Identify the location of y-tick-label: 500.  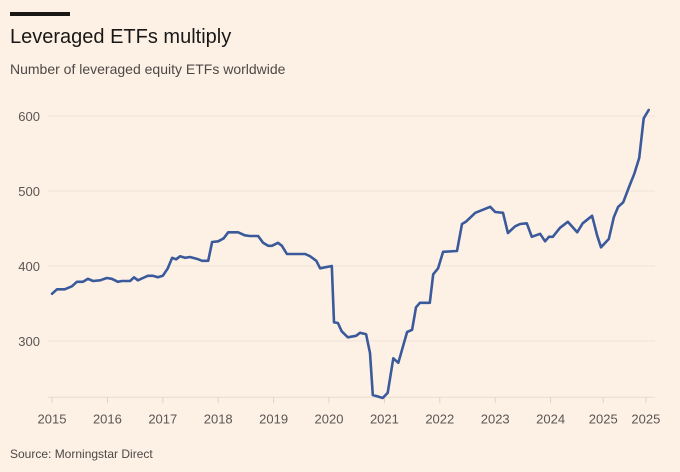
(29, 191).